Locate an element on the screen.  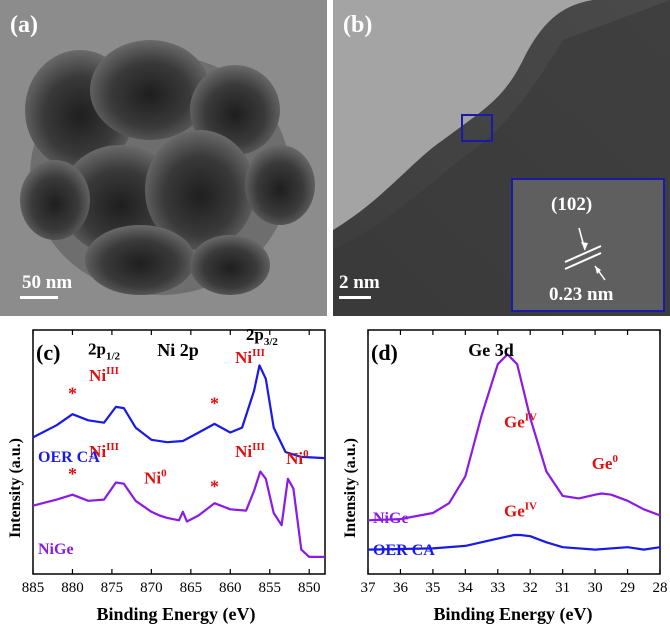
x-axis-label-c: Binding Energy (eV) is located at coordinates (175, 614).